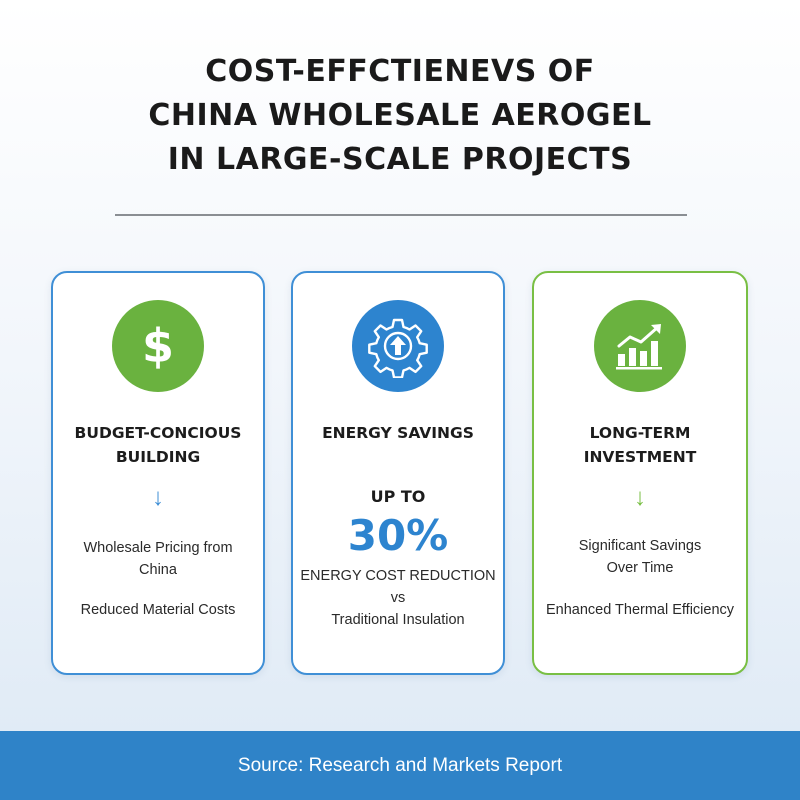 Image resolution: width=800 pixels, height=800 pixels. What do you see at coordinates (401, 215) in the screenshot?
I see `title-divider` at bounding box center [401, 215].